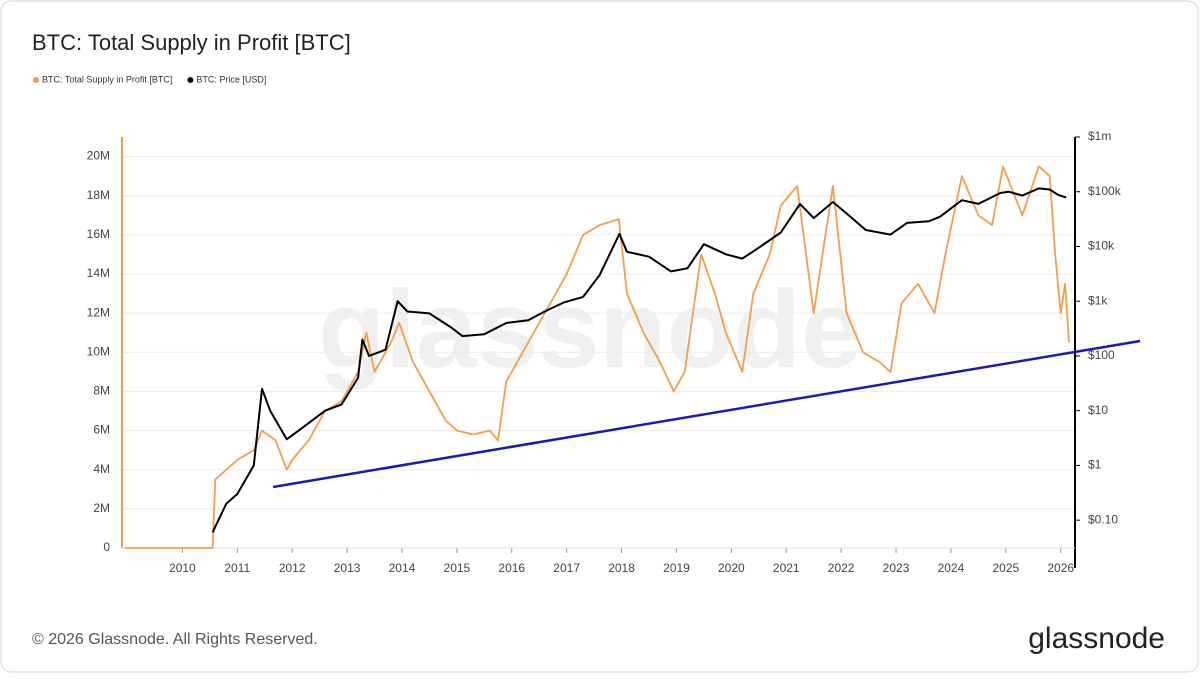 The height and width of the screenshot is (679, 1200). I want to click on y-tick-label: 12M, so click(98, 312).